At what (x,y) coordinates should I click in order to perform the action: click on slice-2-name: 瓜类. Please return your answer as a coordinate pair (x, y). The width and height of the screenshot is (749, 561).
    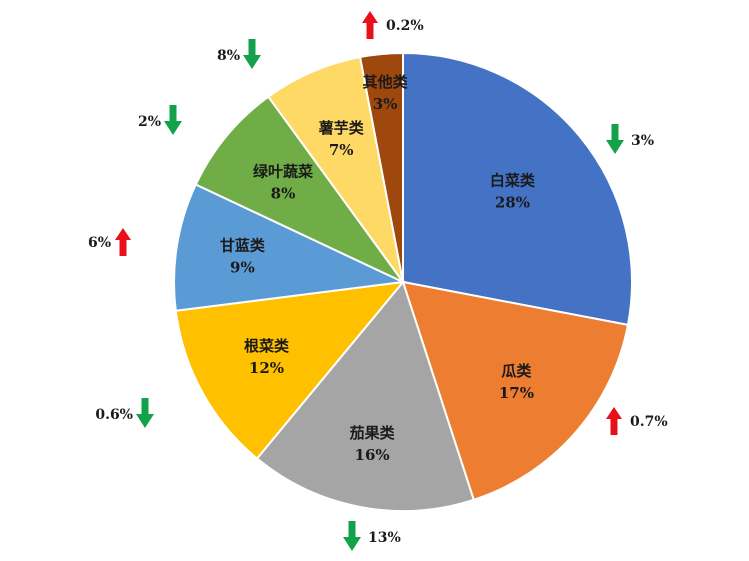
    Looking at the image, I should click on (516, 371).